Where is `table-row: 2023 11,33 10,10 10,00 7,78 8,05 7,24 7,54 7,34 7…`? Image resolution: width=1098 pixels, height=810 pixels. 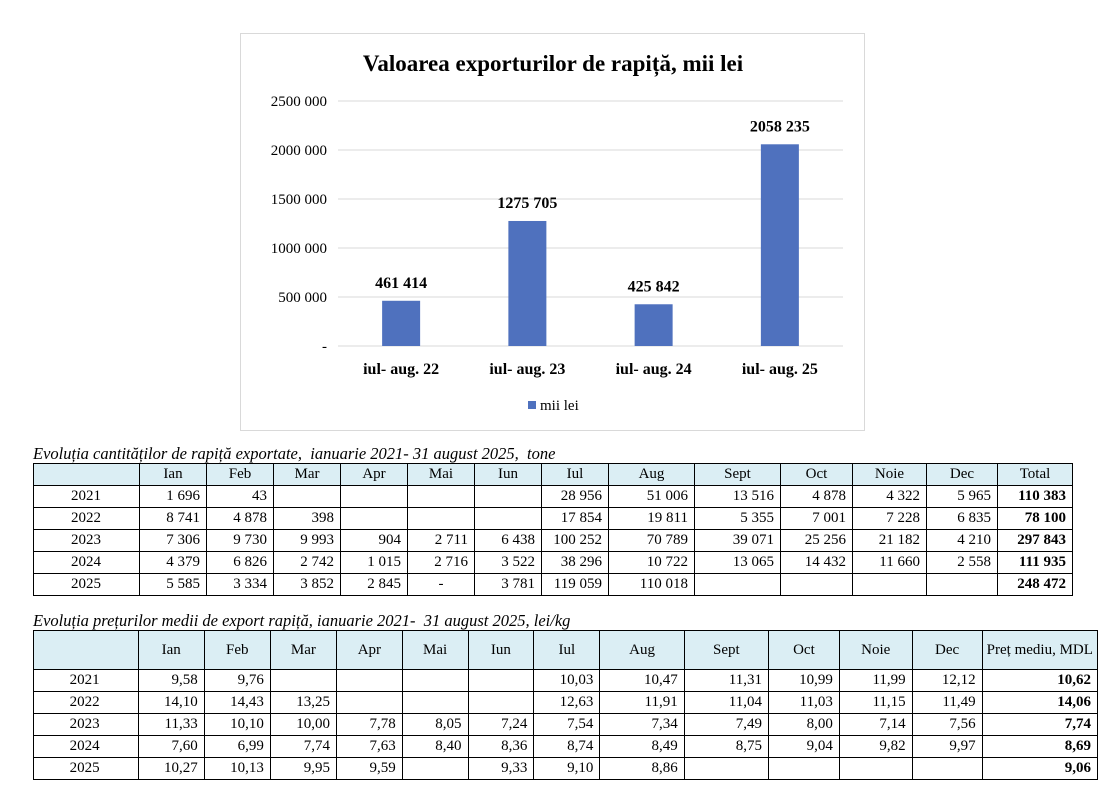 table-row: 2023 11,33 10,10 10,00 7,78 8,05 7,24 7,54 7,34 7… is located at coordinates (565, 724).